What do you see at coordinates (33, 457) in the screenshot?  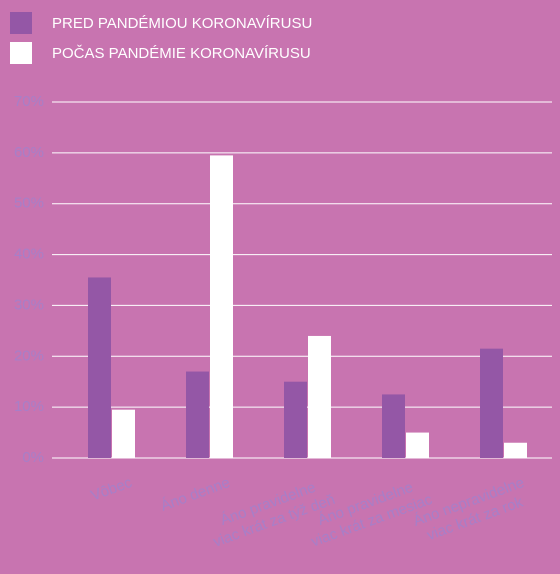 I see `y-tick-label: 0%` at bounding box center [33, 457].